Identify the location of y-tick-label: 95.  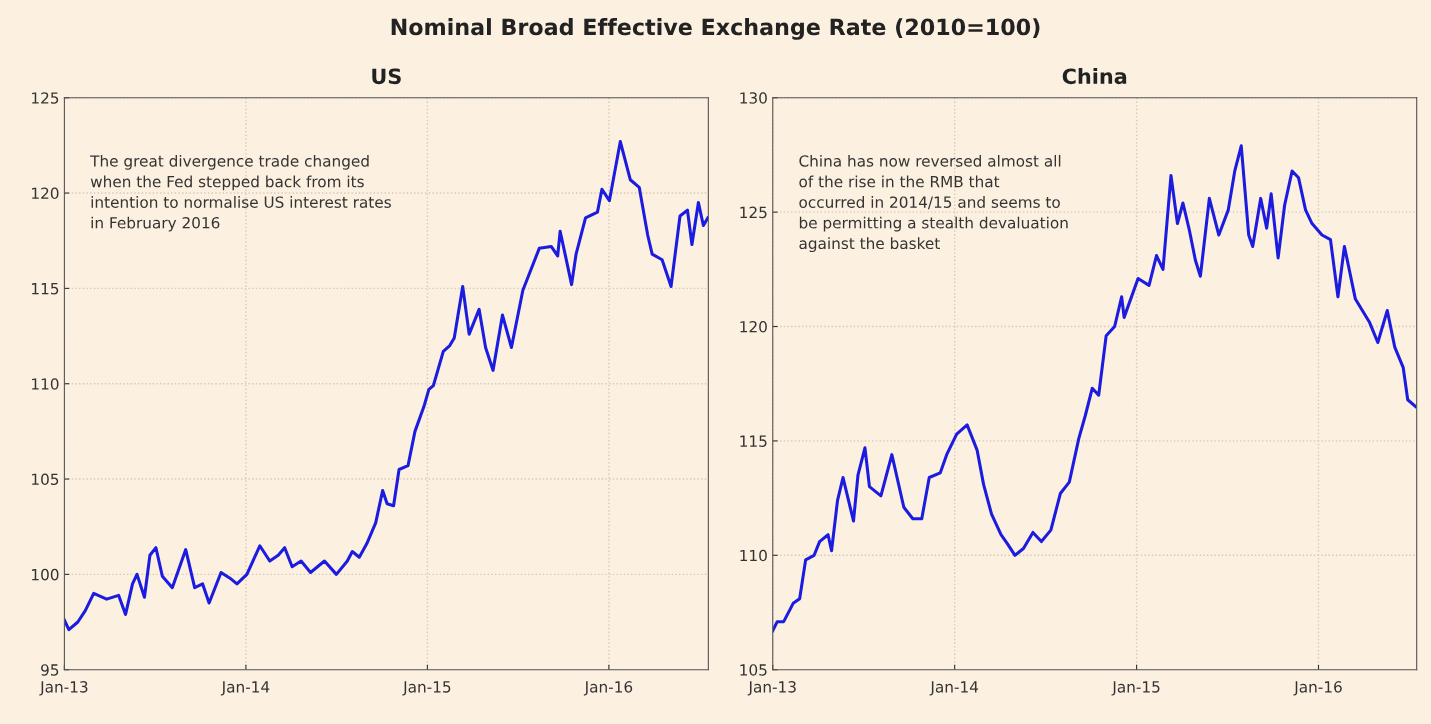
(50, 670).